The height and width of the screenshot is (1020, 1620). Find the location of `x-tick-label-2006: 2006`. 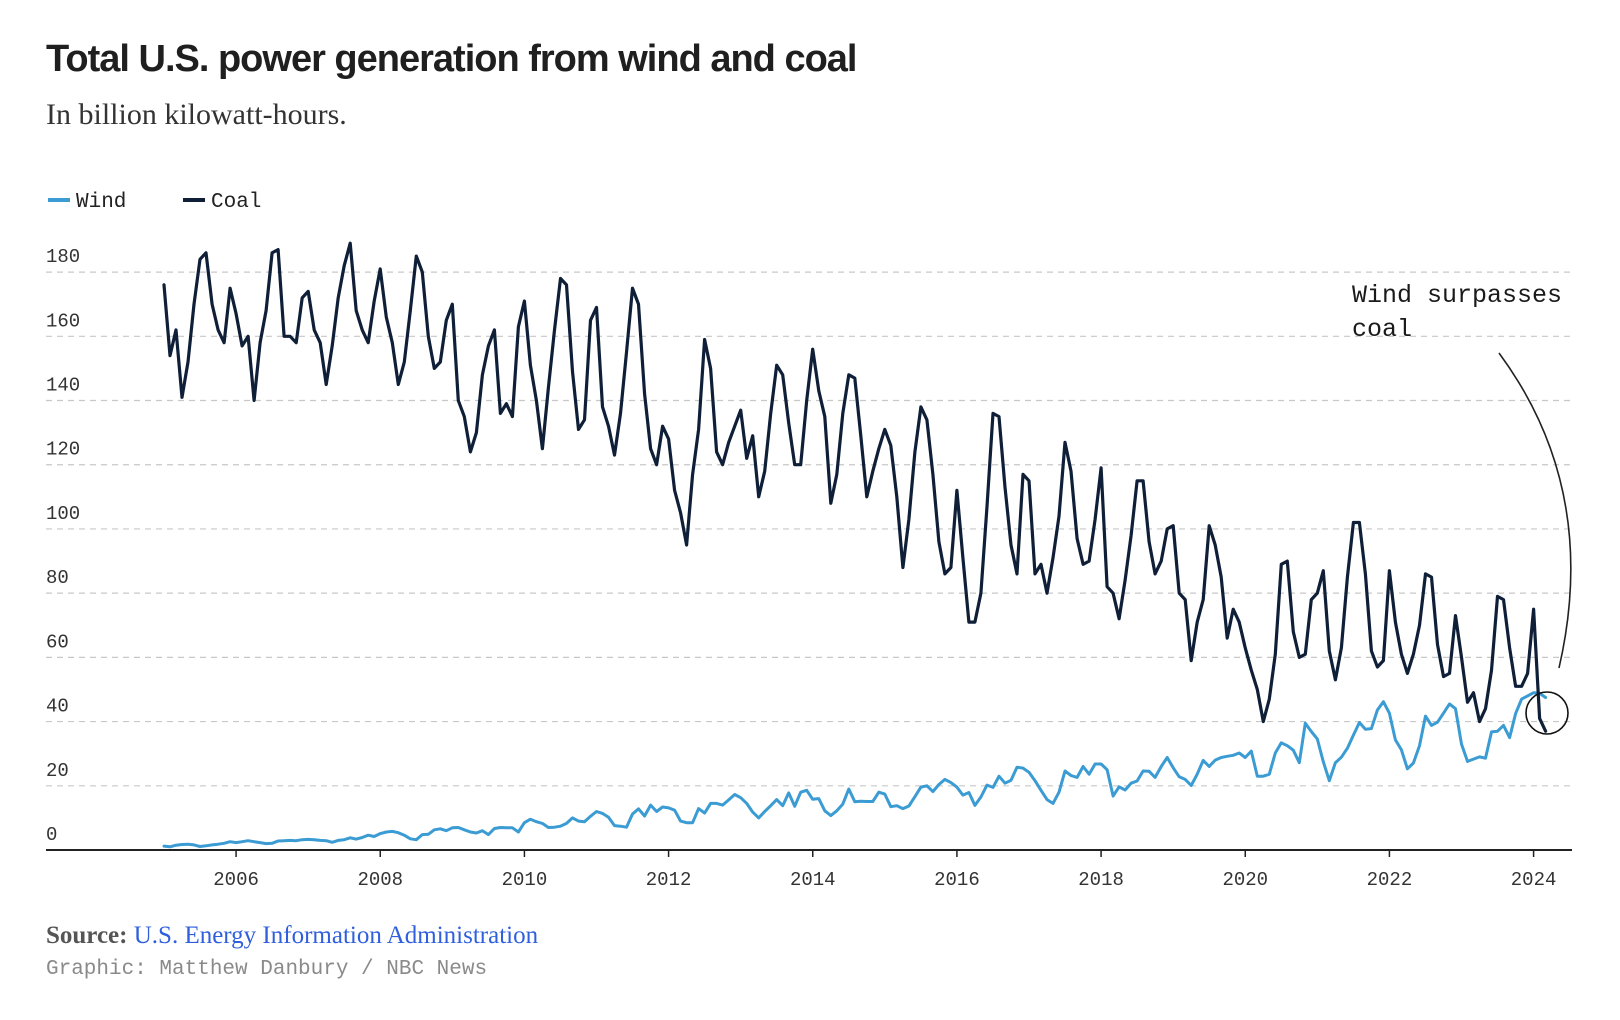

x-tick-label-2006: 2006 is located at coordinates (236, 880).